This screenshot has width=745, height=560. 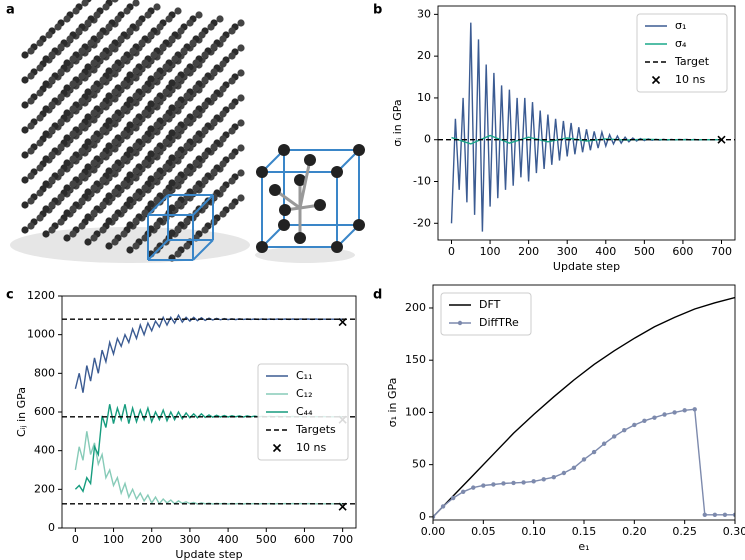 What do you see at coordinates (44, 450) in the screenshot?
I see `y-tick-label: 400` at bounding box center [44, 450].